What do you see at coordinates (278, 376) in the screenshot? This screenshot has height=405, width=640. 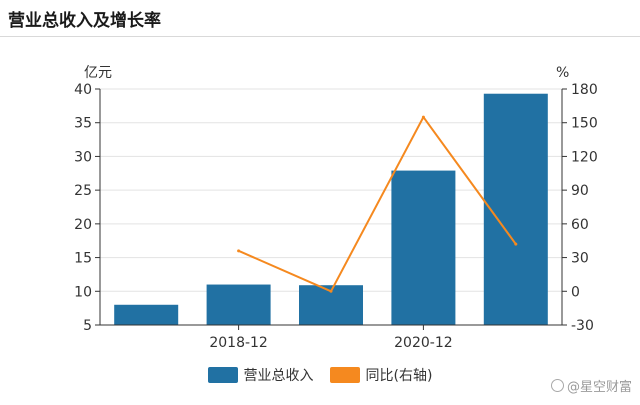 I see `legend-label-revenue: 营业总收入` at bounding box center [278, 376].